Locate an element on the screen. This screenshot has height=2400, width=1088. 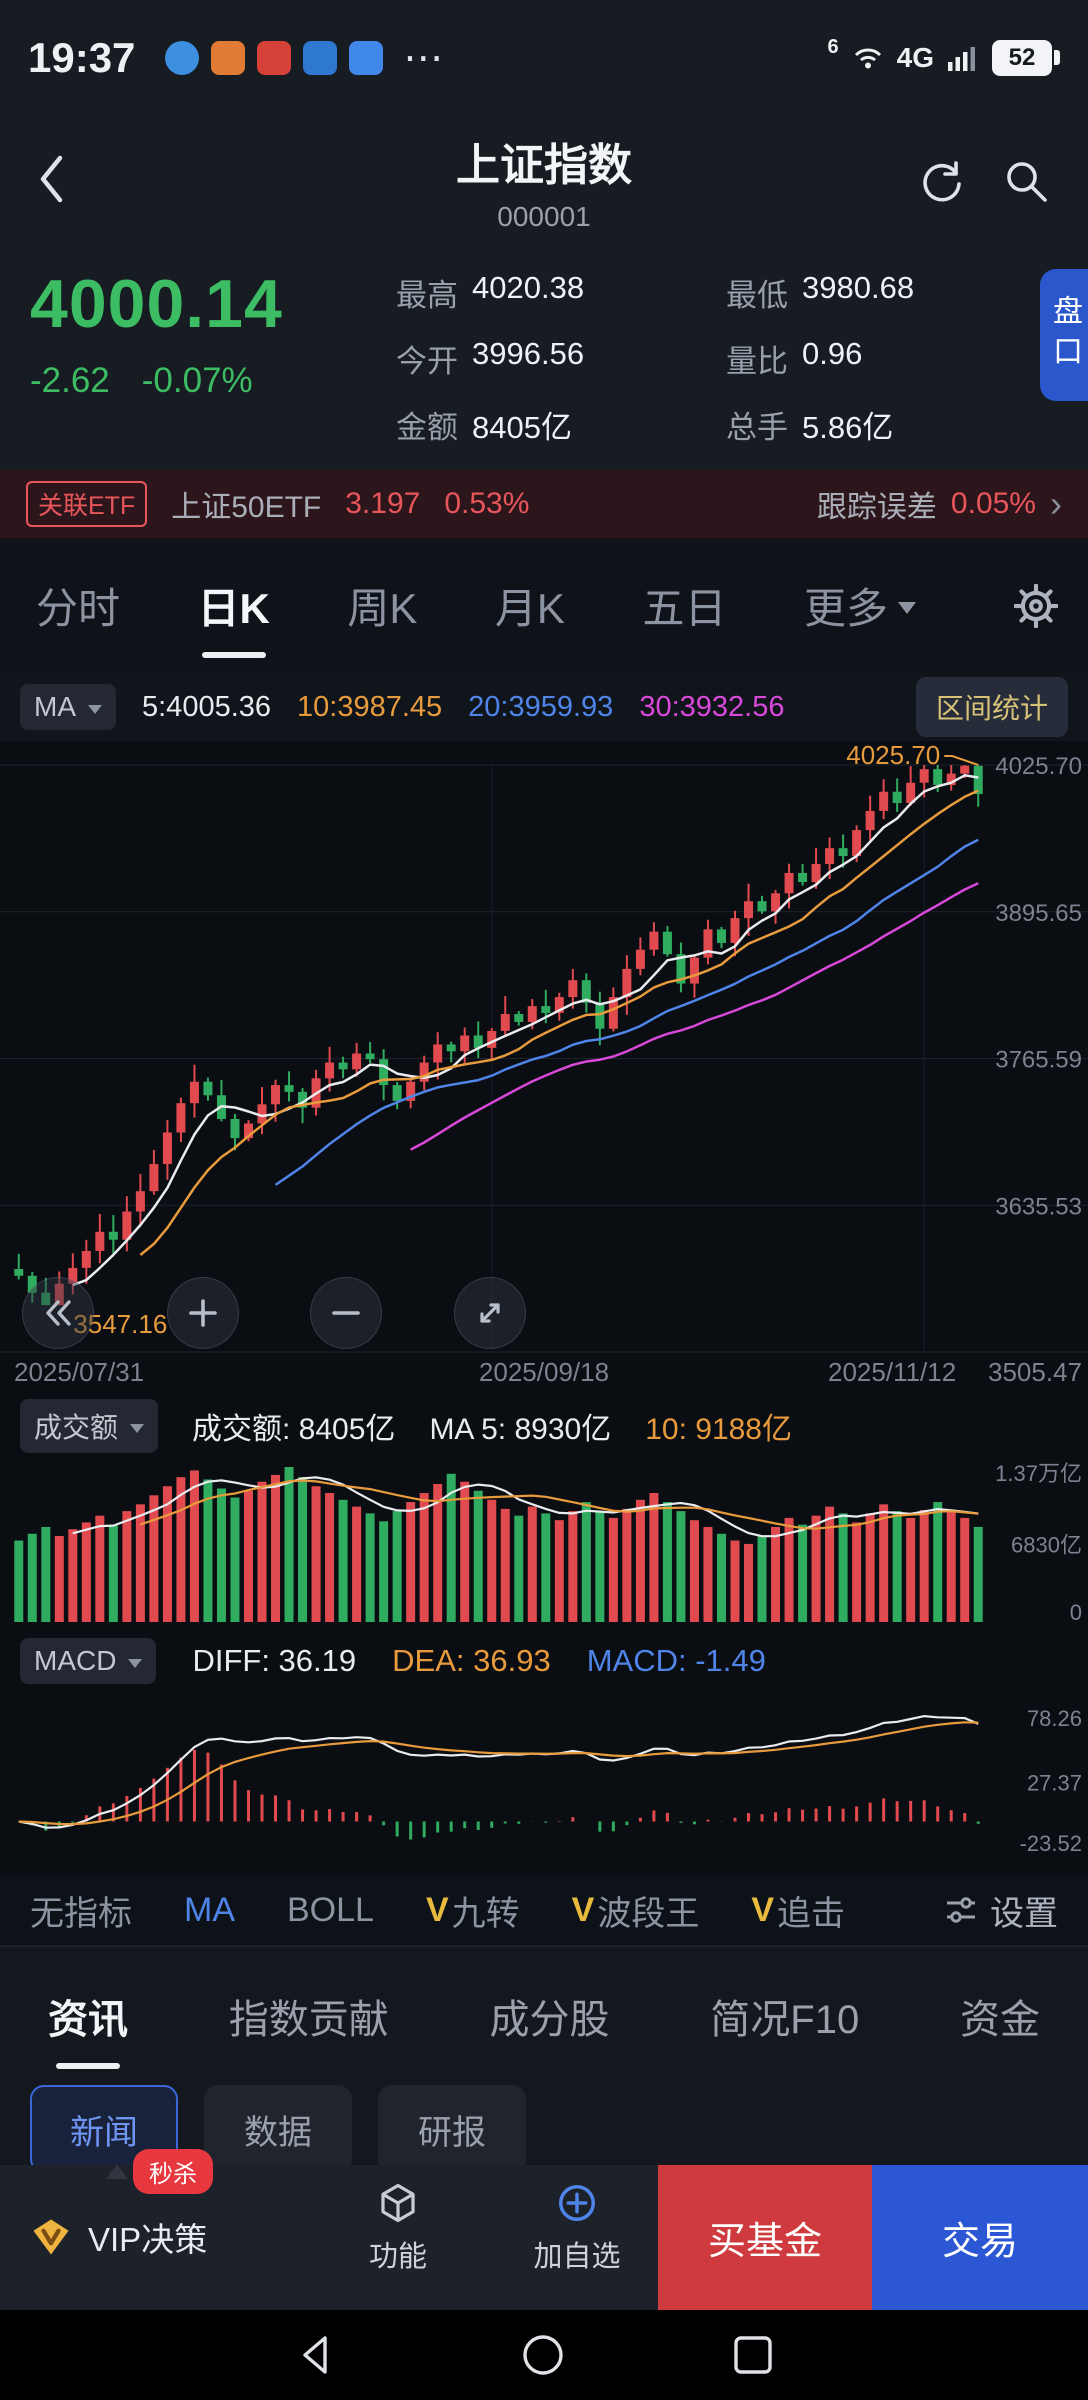
volume-canvas: 1.37万亿 6830亿 0 is located at coordinates (544, 1544).